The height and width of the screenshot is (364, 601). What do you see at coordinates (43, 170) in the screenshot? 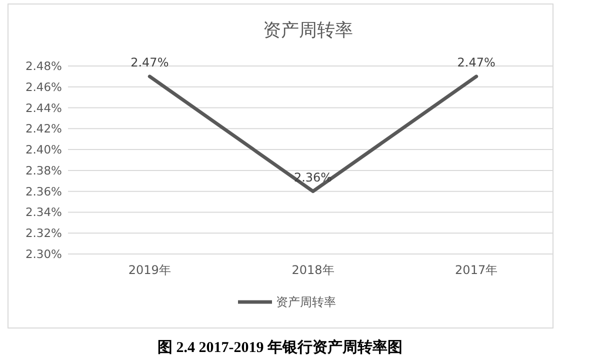
I see `y-tick-label: 2.38%` at bounding box center [43, 170].